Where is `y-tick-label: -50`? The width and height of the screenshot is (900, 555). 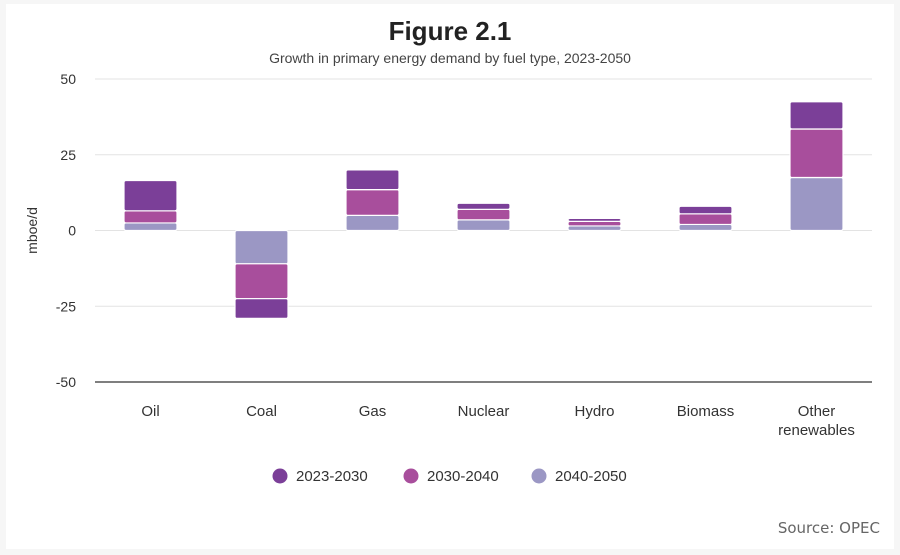
y-tick-label: -50 is located at coordinates (66, 382).